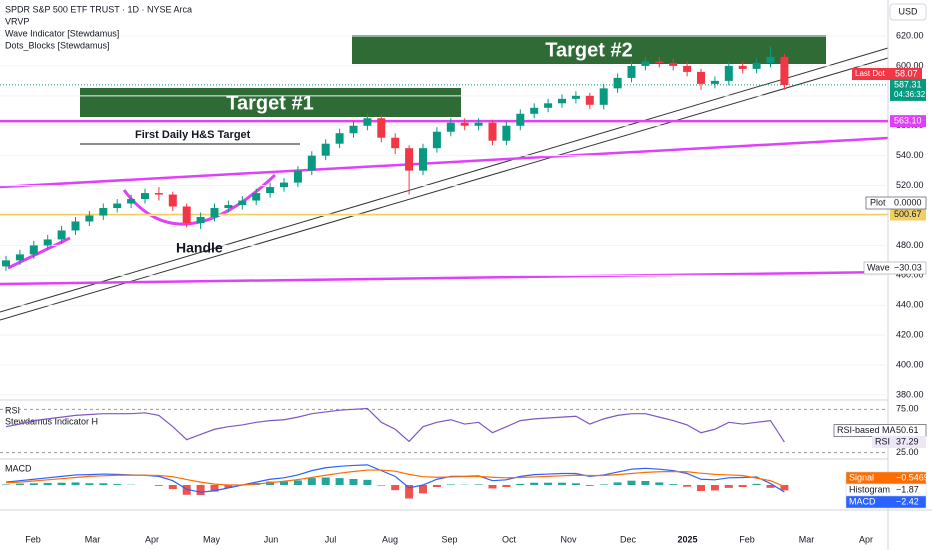 The width and height of the screenshot is (932, 550). What do you see at coordinates (444, 162) in the screenshot?
I see `neckline` at bounding box center [444, 162].